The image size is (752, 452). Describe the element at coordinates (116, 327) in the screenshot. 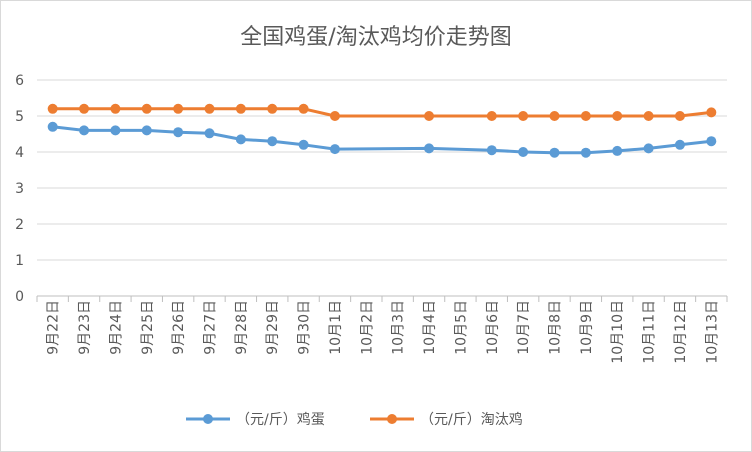

I see `x-tick-label: 9月24日` at that location.